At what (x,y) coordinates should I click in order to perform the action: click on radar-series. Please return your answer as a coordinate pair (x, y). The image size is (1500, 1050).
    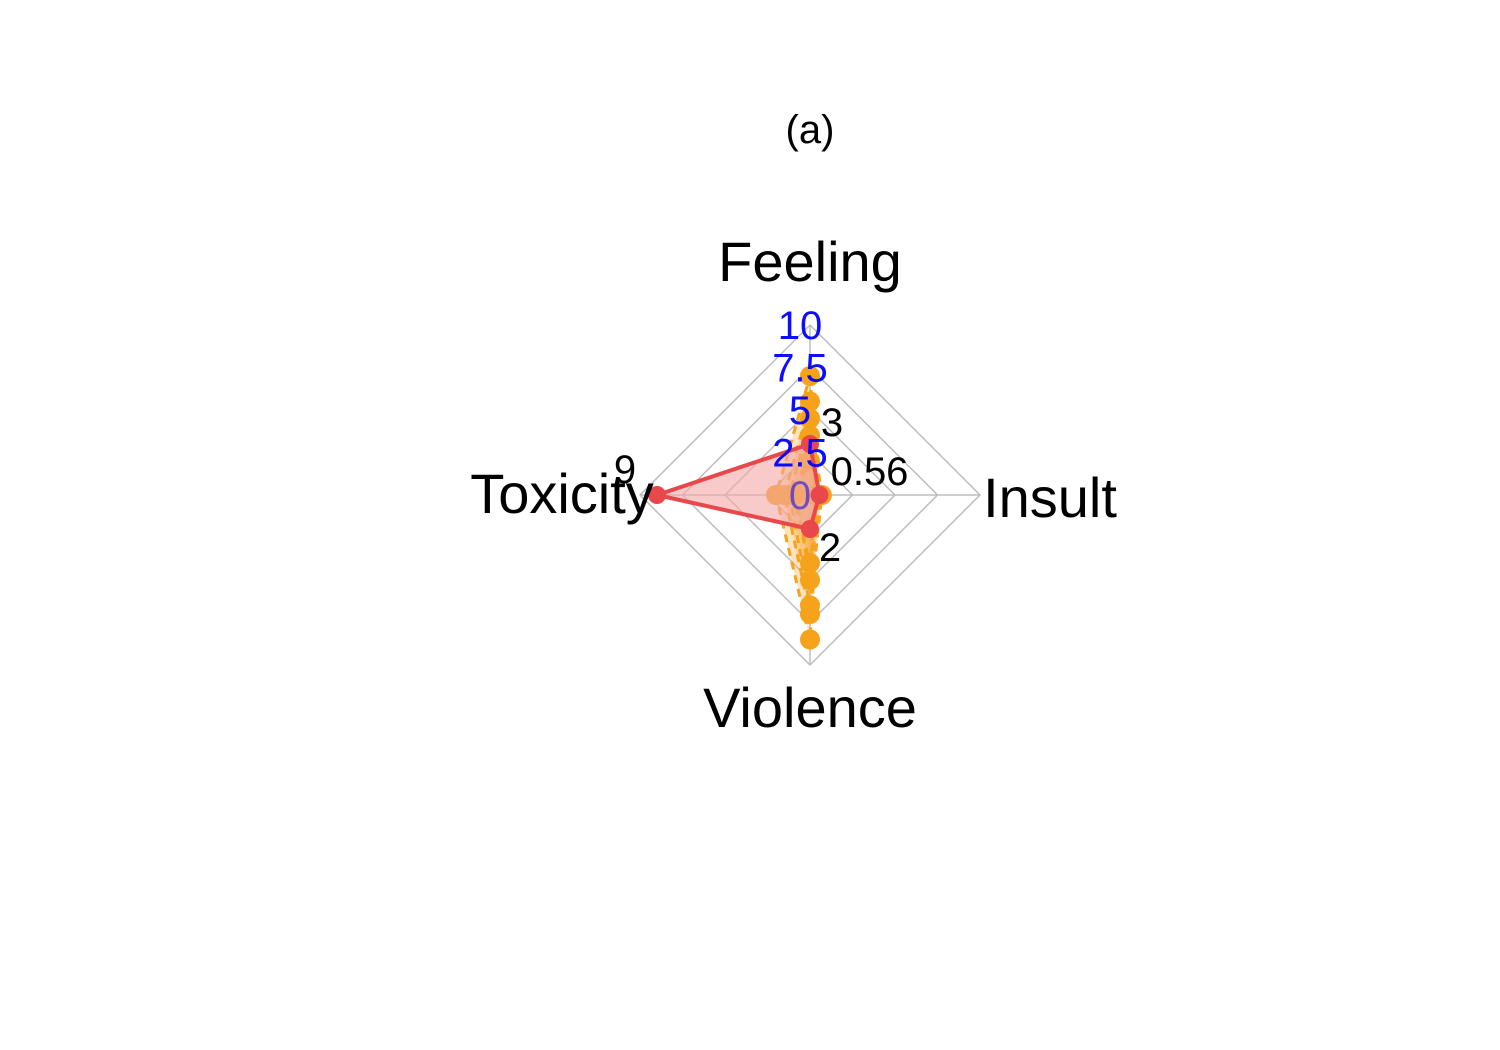
    Looking at the image, I should click on (740, 508).